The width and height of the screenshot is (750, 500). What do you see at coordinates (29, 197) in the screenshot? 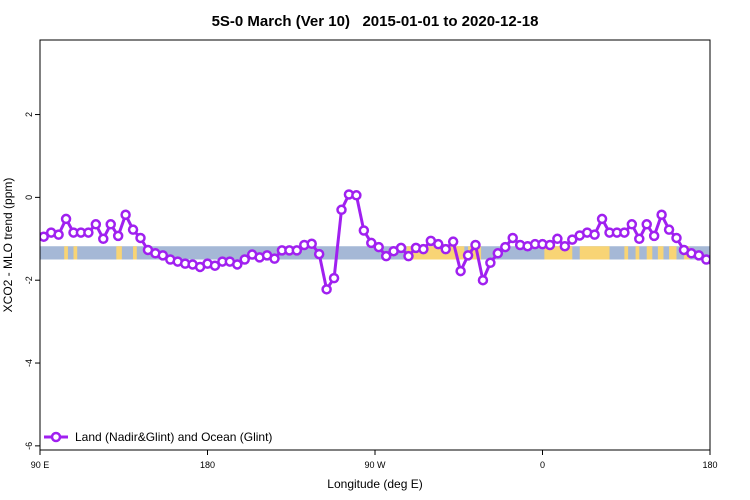
I see `y-tick-label: 0` at bounding box center [29, 197].